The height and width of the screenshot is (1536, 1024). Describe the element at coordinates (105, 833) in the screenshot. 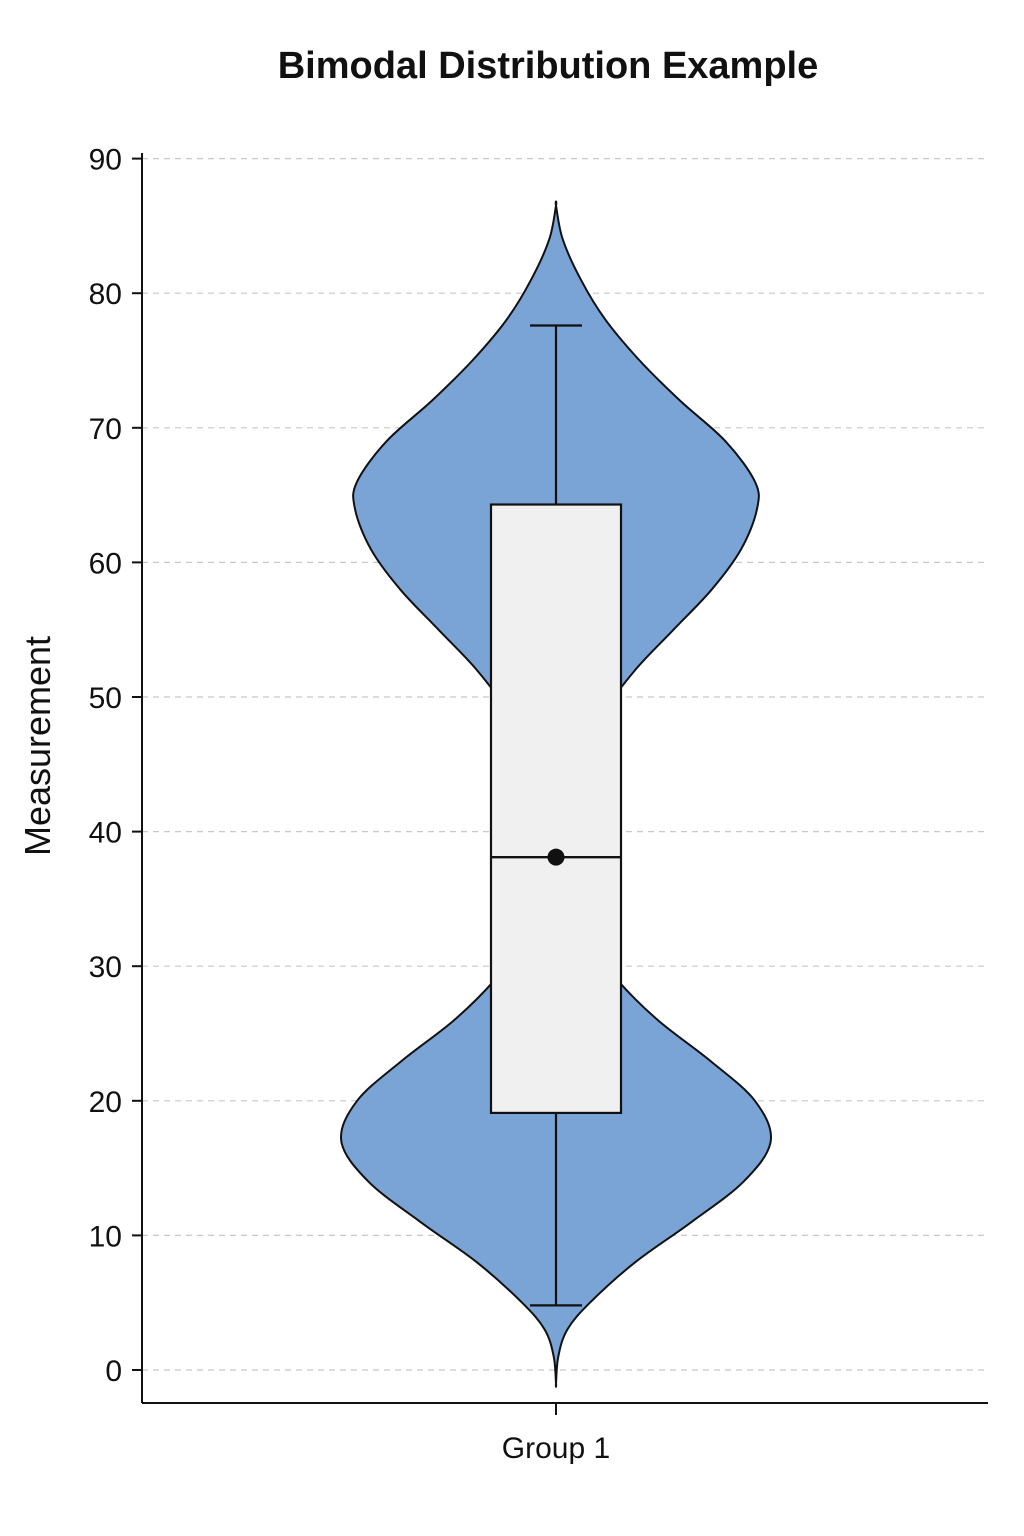

I see `y-tick-label-40: 40` at that location.